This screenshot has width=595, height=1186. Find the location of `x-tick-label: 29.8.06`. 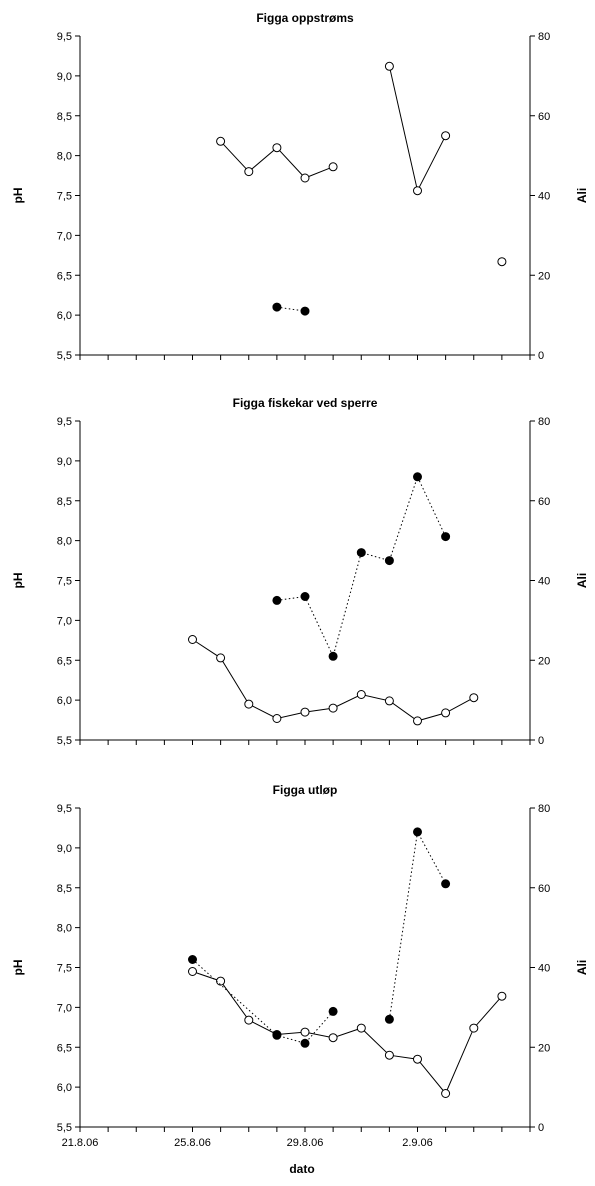

x-tick-label: 29.8.06 is located at coordinates (305, 1143).